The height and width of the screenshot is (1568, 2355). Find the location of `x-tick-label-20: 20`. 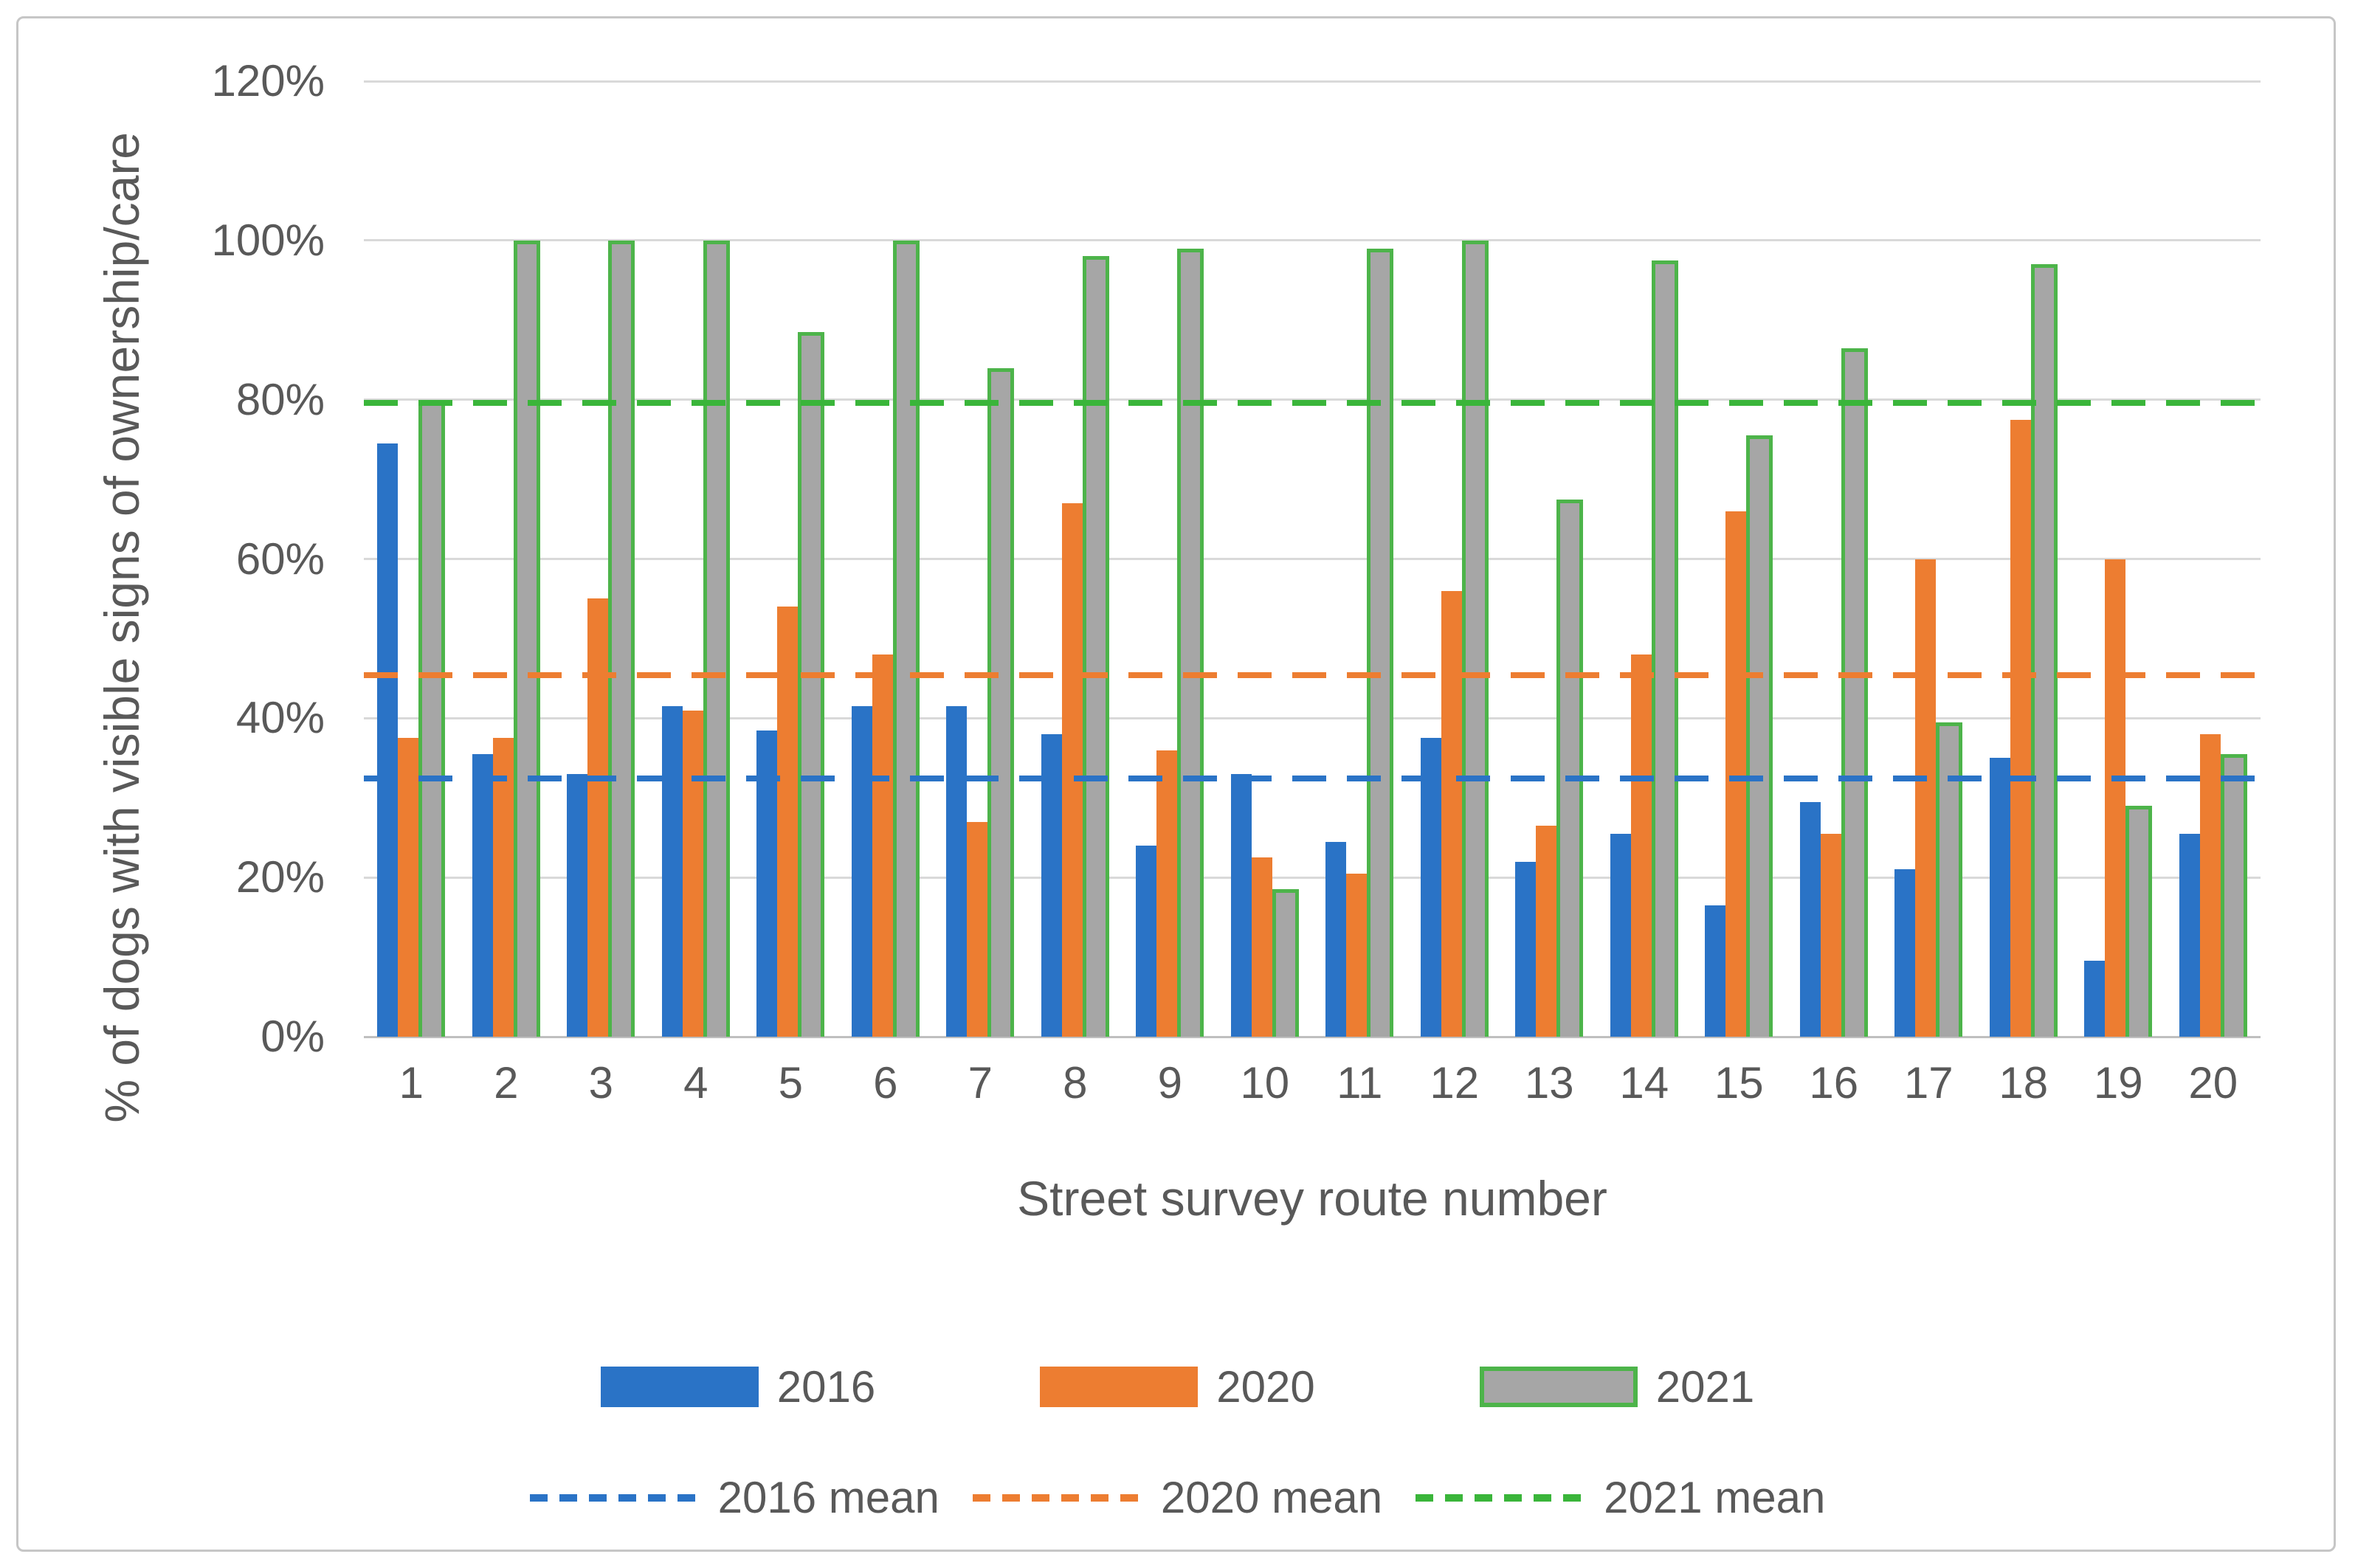

x-tick-label-20: 20 is located at coordinates (2213, 1083).